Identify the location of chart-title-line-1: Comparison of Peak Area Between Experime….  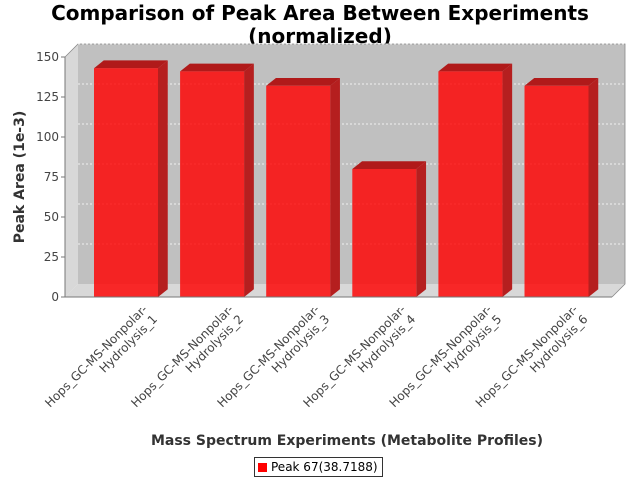
(320, 13).